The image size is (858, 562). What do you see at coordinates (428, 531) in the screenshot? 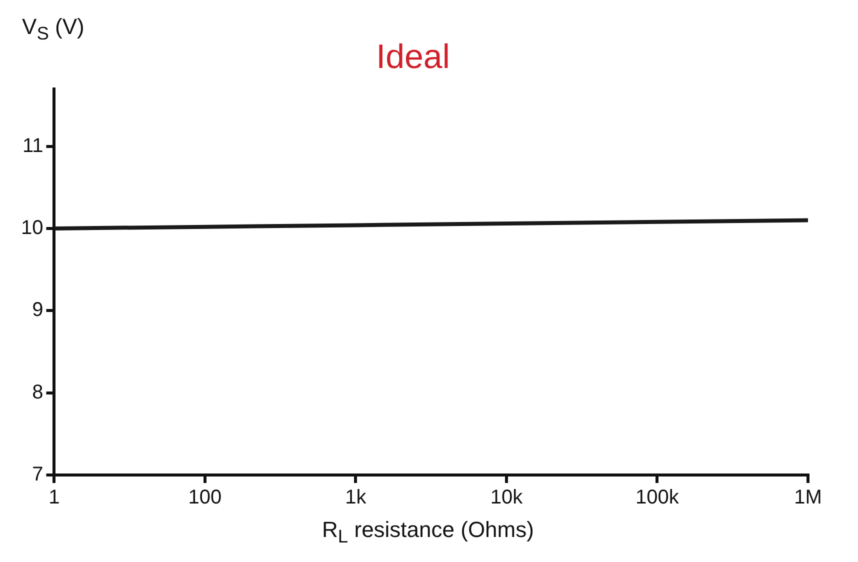
I see `x-axis-title: R$_{L}$ resistance (Ohms)` at bounding box center [428, 531].